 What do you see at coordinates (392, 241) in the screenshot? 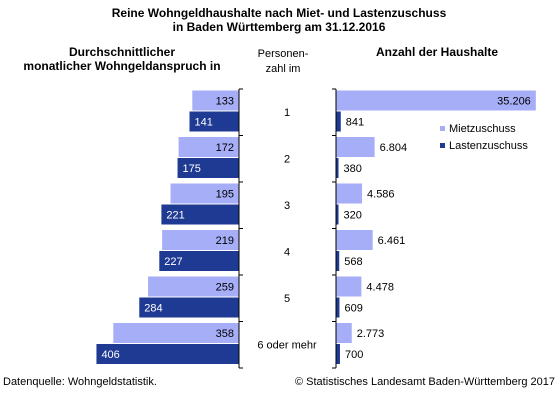
I see `right-label-mietzuschuss: 6.461` at bounding box center [392, 241].